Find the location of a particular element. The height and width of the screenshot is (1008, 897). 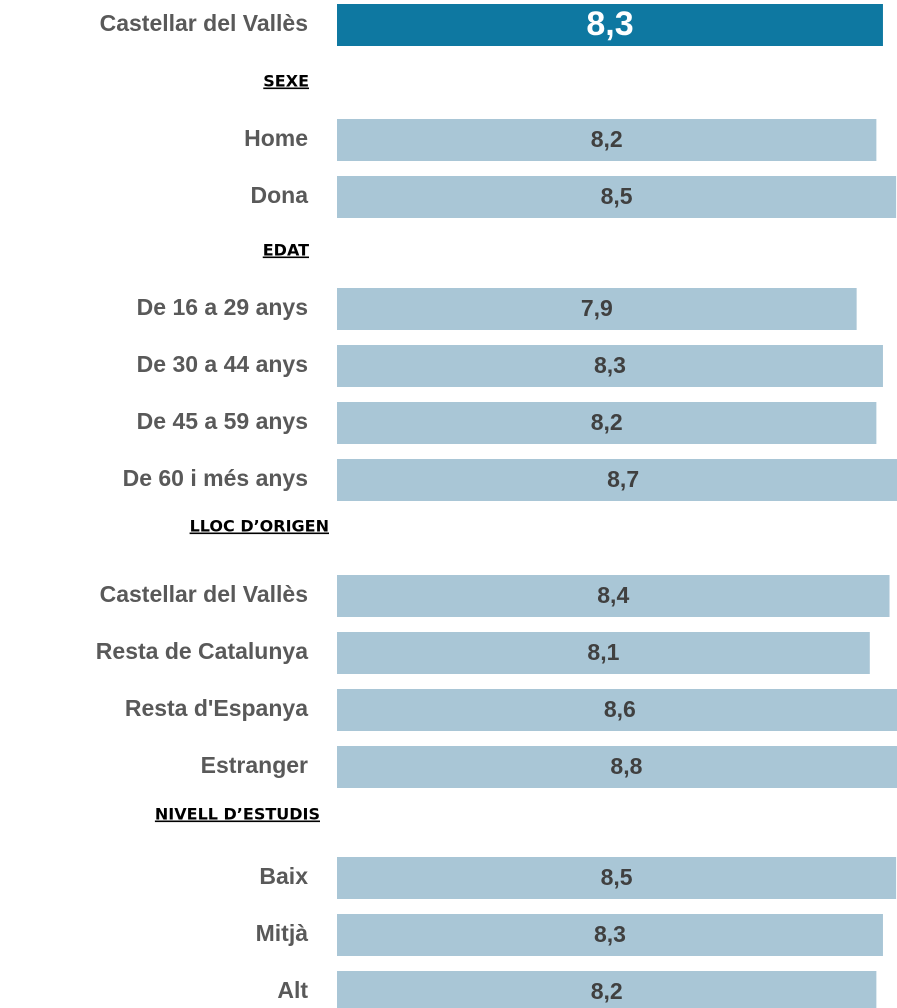

category-label: Baix is located at coordinates (283, 876).